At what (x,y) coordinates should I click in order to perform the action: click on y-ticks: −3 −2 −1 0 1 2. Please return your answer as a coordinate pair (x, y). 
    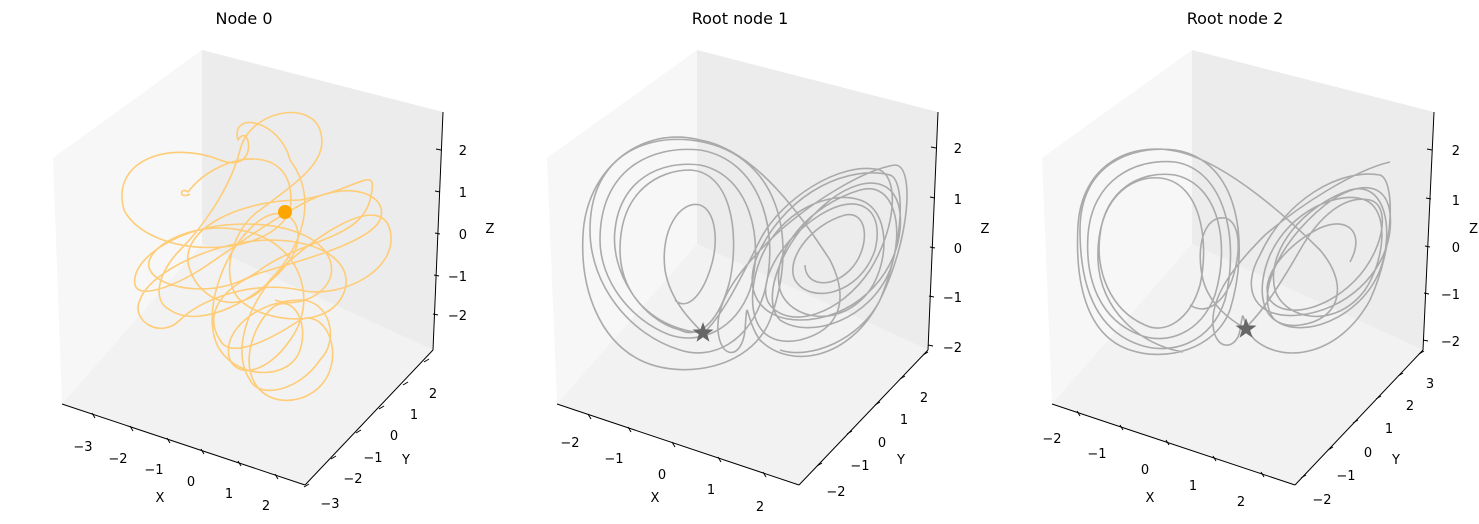
    Looking at the image, I should click on (370, 435).